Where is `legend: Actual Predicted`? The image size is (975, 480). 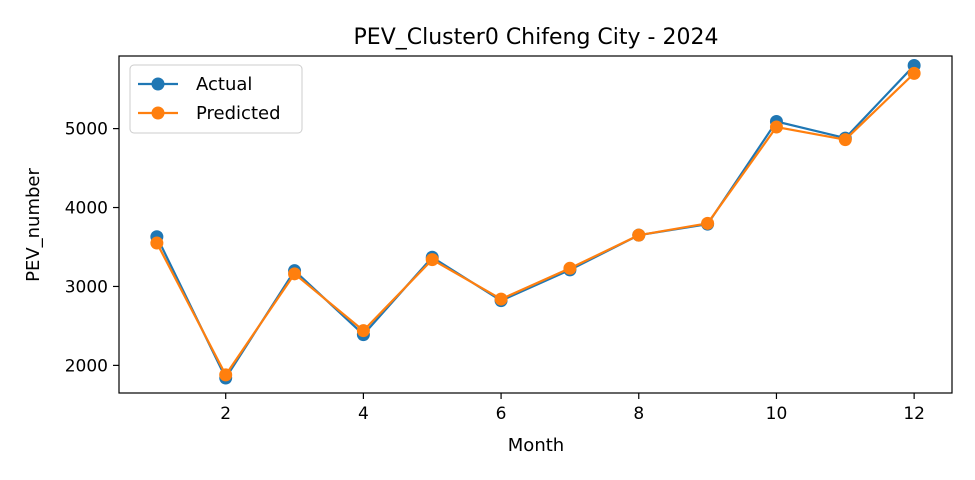
legend: Actual Predicted is located at coordinates (216, 99).